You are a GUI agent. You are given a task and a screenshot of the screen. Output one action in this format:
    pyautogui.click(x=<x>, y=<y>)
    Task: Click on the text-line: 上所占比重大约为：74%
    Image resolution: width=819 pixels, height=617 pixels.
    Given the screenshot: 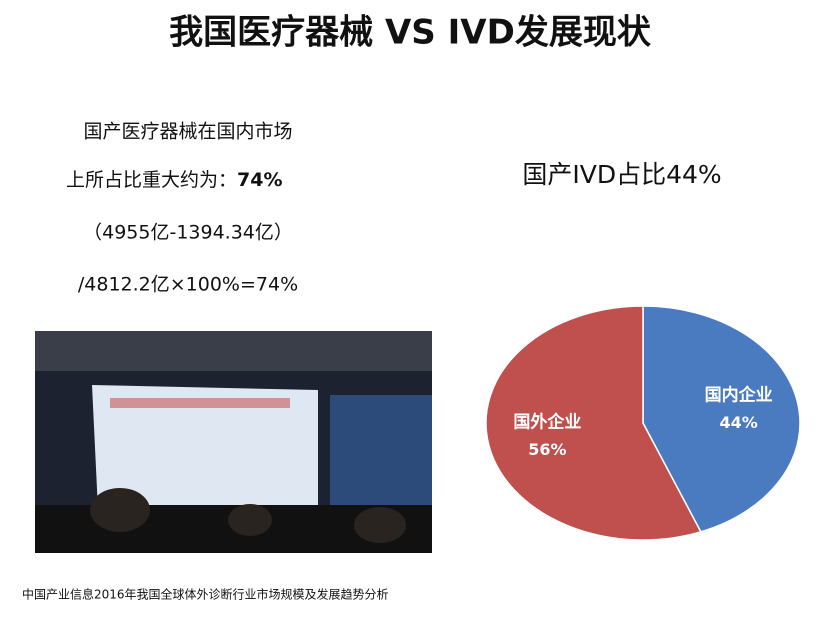 What is the action you would take?
    pyautogui.click(x=174, y=180)
    